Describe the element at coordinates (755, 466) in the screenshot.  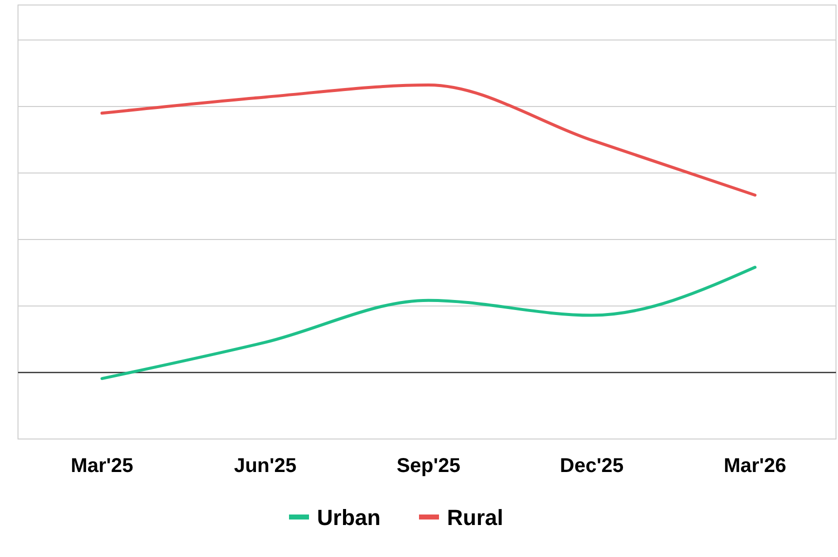
I see `x-tick-label: Mar'26` at that location.